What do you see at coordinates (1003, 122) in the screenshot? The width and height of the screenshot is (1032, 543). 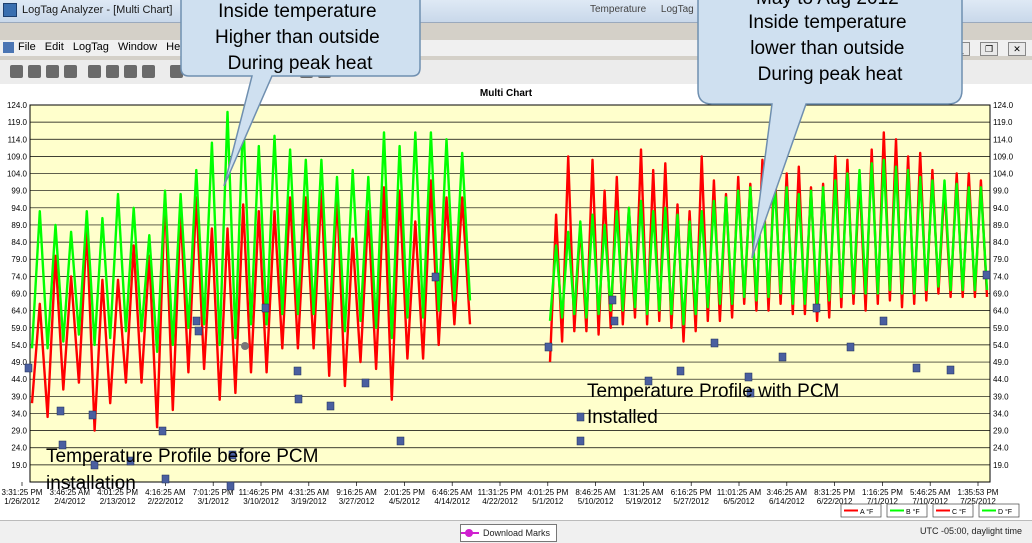 I see `y-tick-label: 119.0` at bounding box center [1003, 122].